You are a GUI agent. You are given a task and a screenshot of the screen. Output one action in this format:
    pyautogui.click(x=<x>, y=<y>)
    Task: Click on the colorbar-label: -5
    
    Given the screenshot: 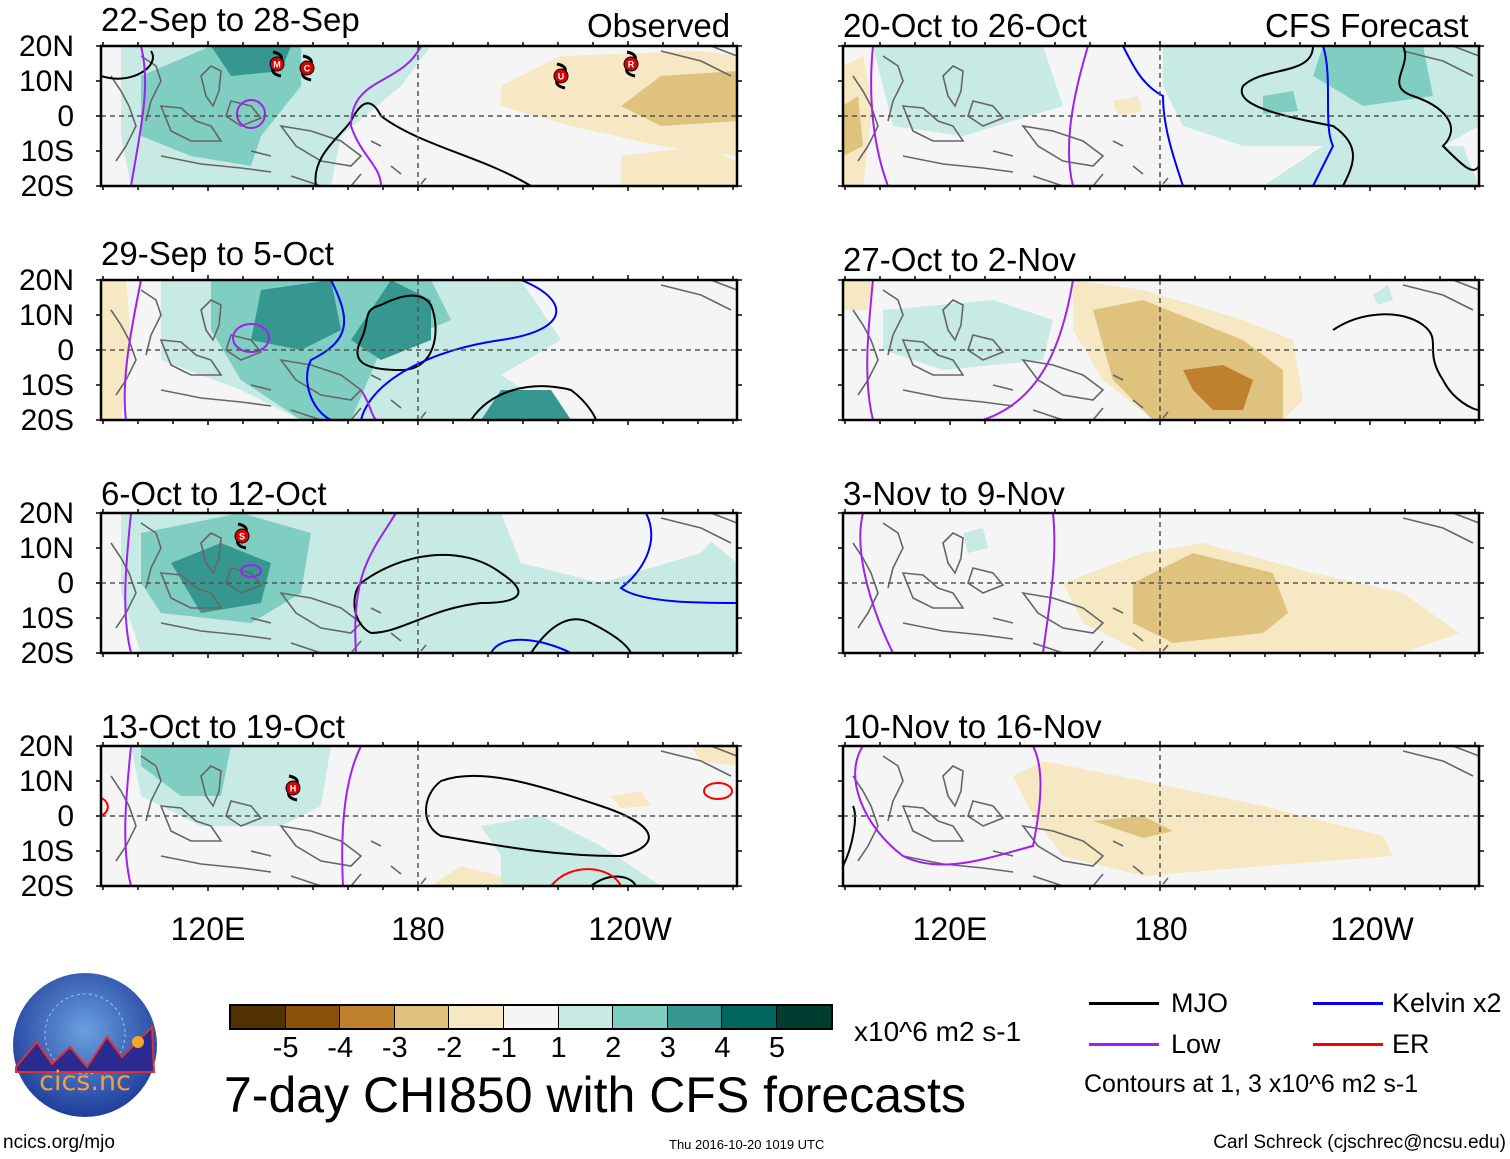 What is the action you would take?
    pyautogui.click(x=285, y=1048)
    